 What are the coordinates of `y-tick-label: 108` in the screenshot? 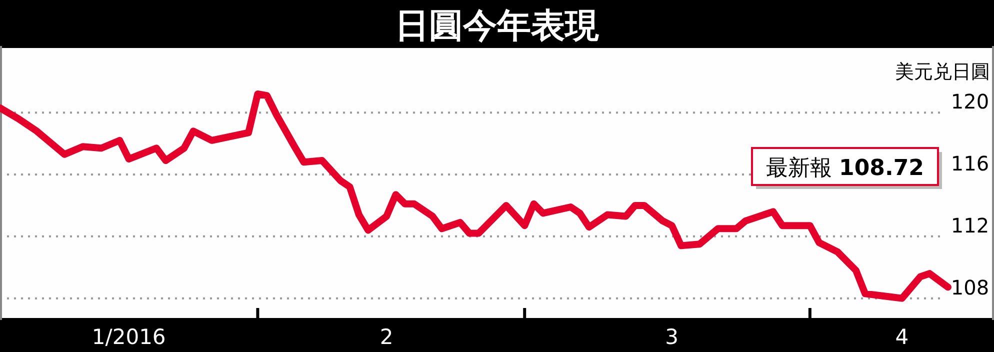 It's located at (970, 287).